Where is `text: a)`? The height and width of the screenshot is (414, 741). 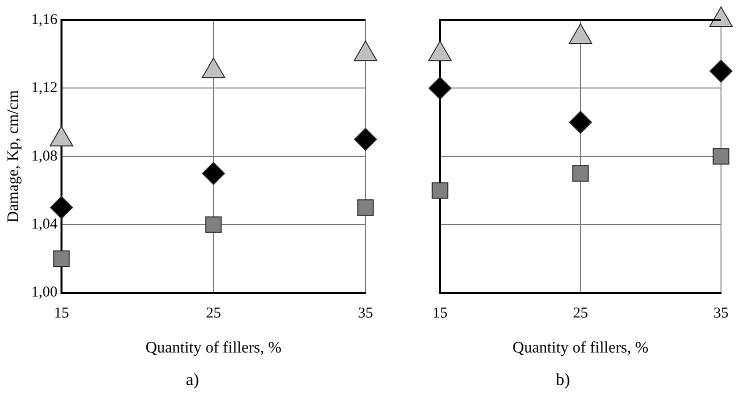
text: a) is located at coordinates (192, 380).